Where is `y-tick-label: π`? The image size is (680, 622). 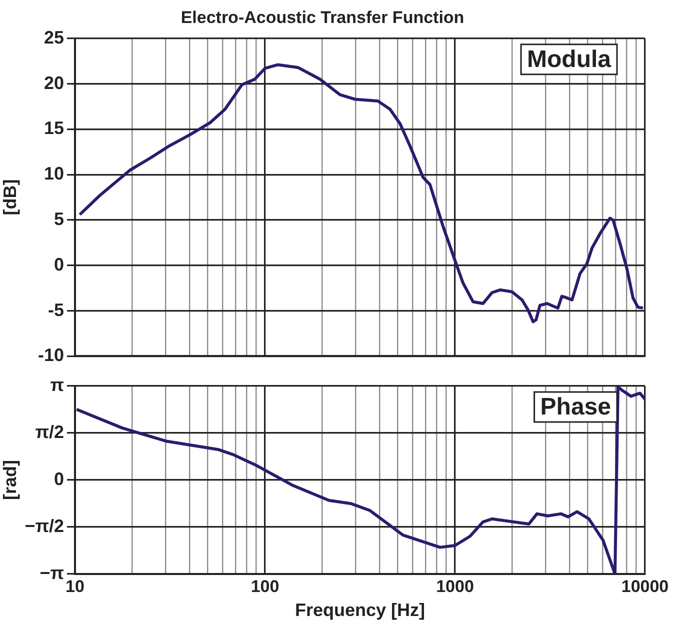
y-tick-label: π is located at coordinates (57, 384).